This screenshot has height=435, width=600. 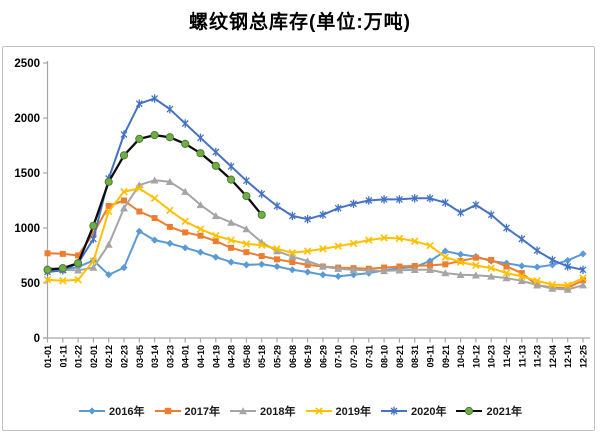 What do you see at coordinates (155, 356) in the screenshot?
I see `x-tick-label: 03-14` at bounding box center [155, 356].